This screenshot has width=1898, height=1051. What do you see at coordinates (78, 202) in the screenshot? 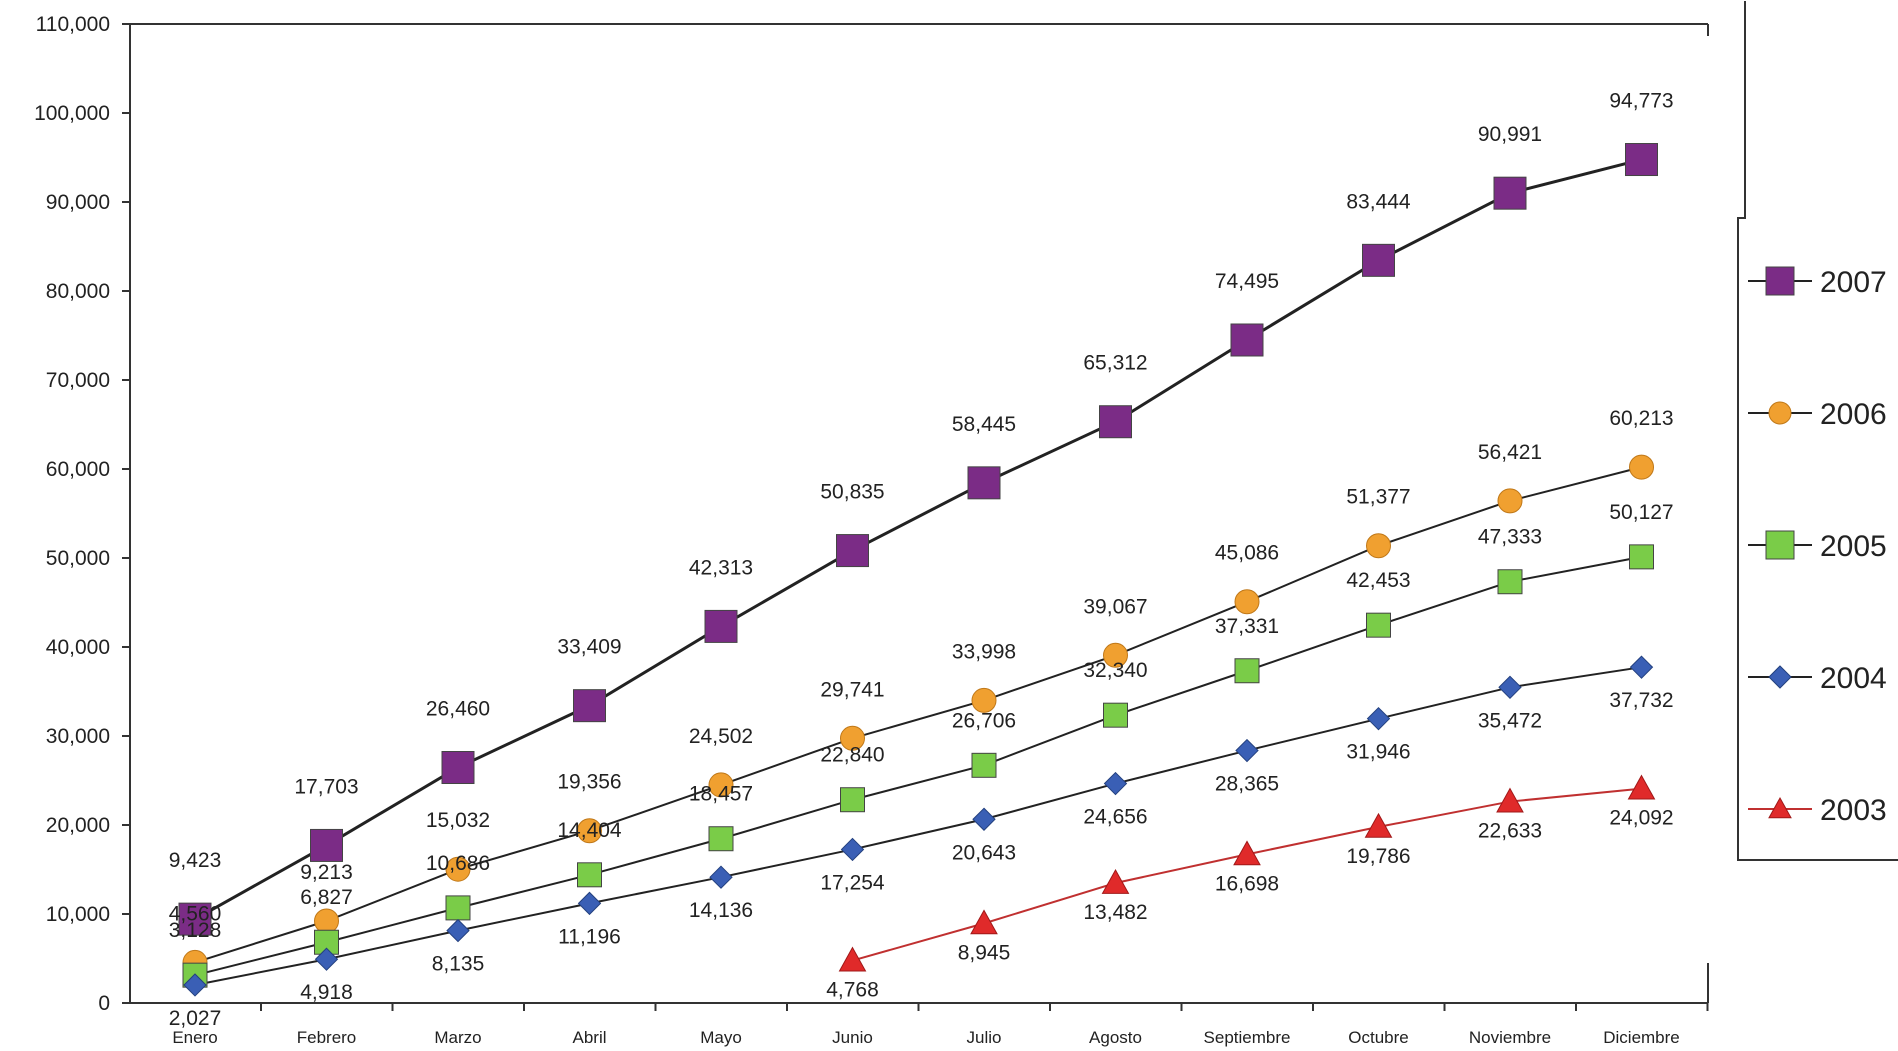
I see `y-tick-label: 90,000` at bounding box center [78, 202].